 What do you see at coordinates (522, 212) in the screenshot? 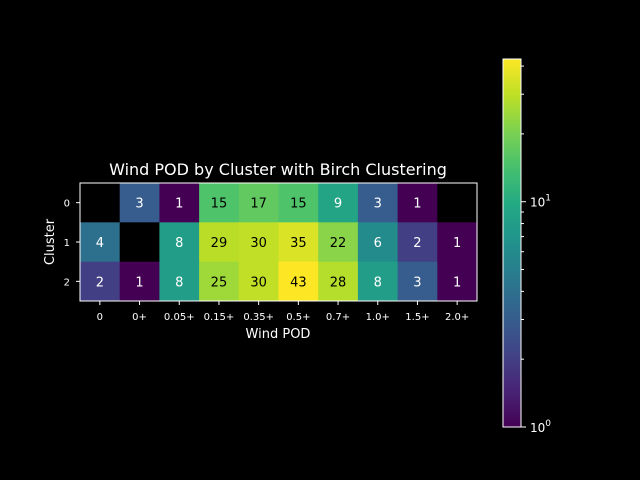
I see `colorbar-minor-ticks` at bounding box center [522, 212].